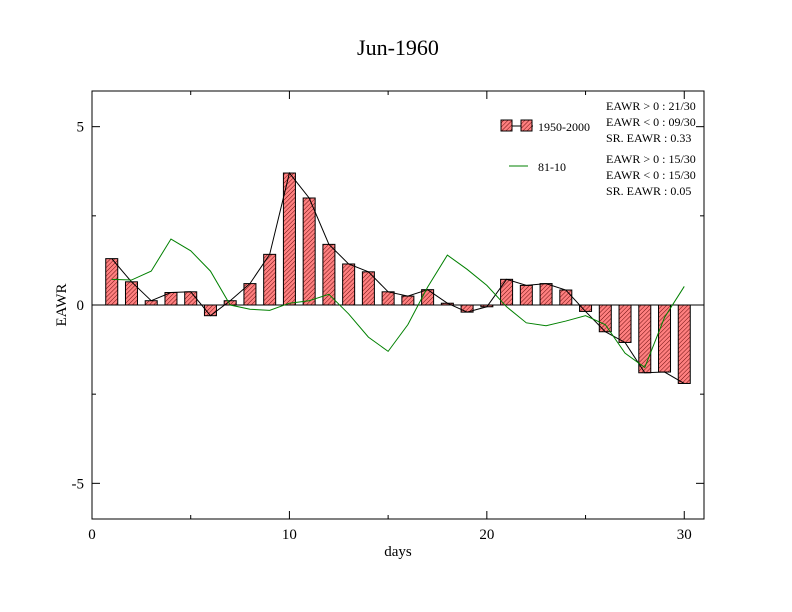 The height and width of the screenshot is (612, 792). I want to click on legend-label-81-10: 81-10, so click(552, 167).